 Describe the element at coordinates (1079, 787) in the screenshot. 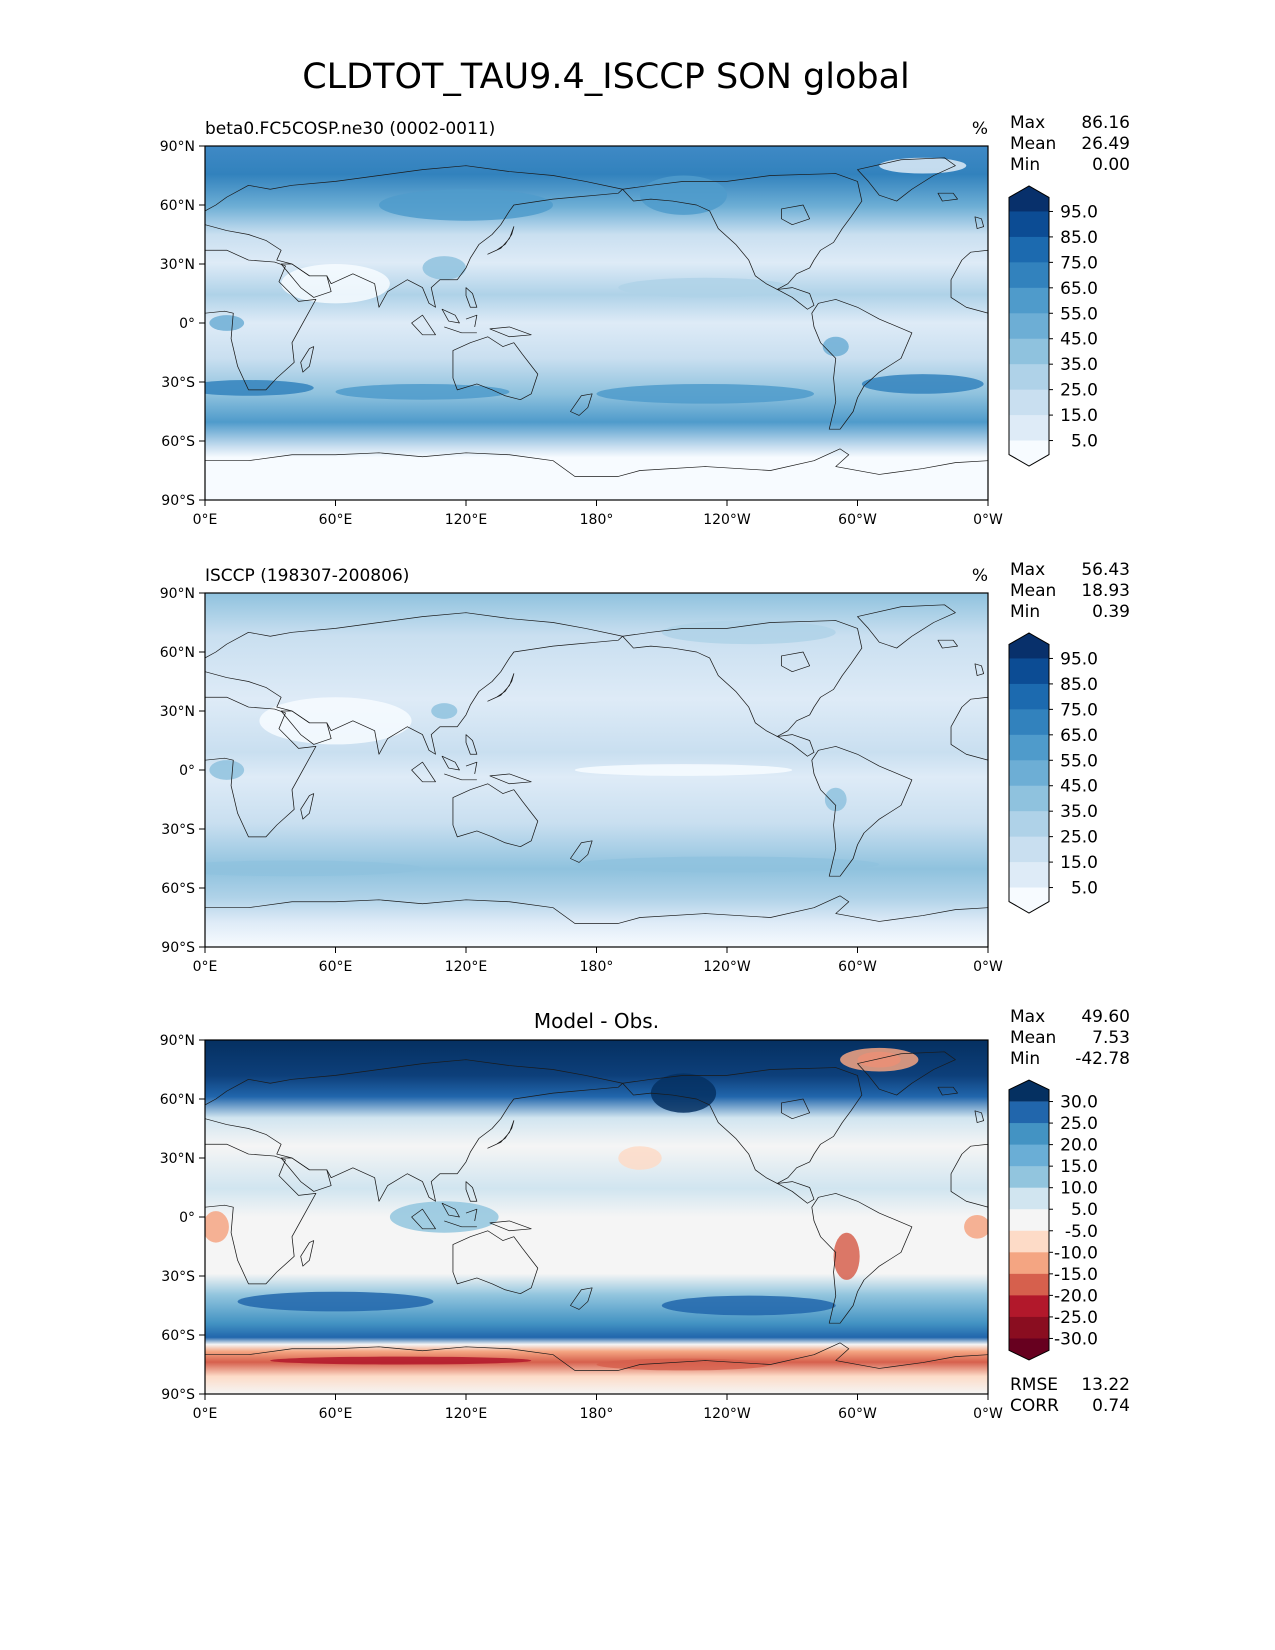

I see `colorbar-label: 45.0` at that location.